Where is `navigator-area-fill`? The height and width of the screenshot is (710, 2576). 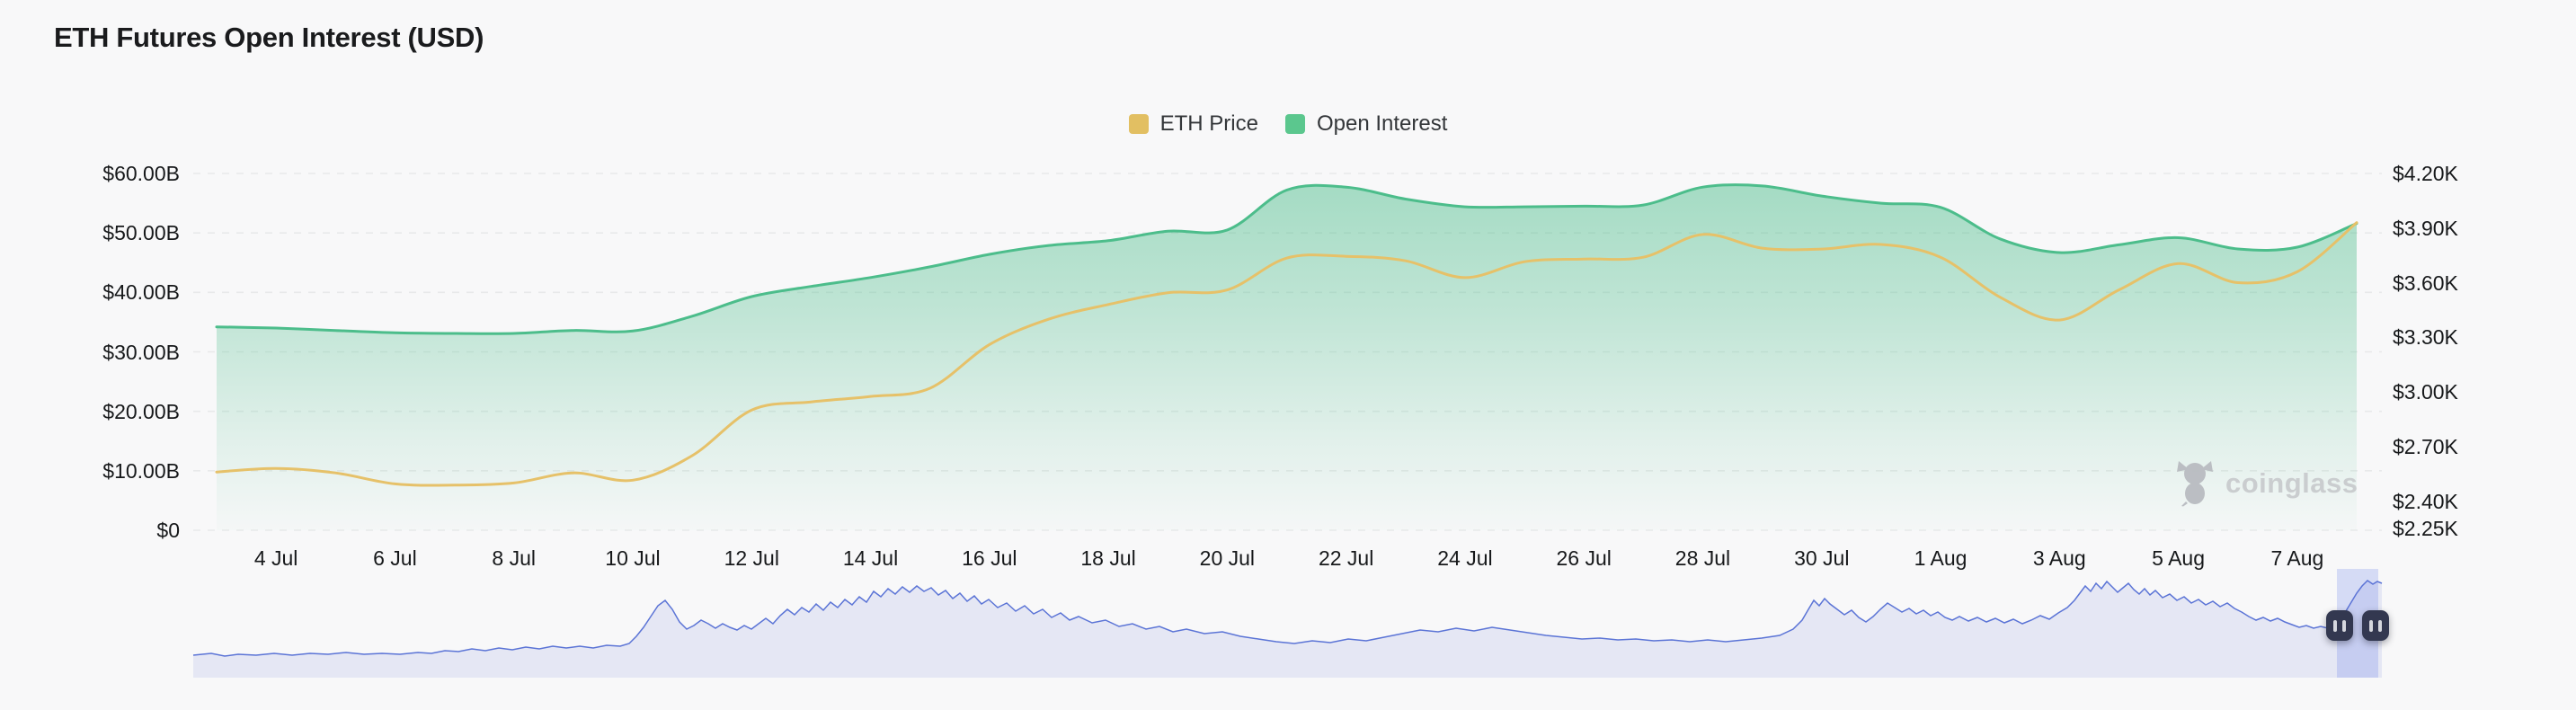 navigator-area-fill is located at coordinates (1287, 629).